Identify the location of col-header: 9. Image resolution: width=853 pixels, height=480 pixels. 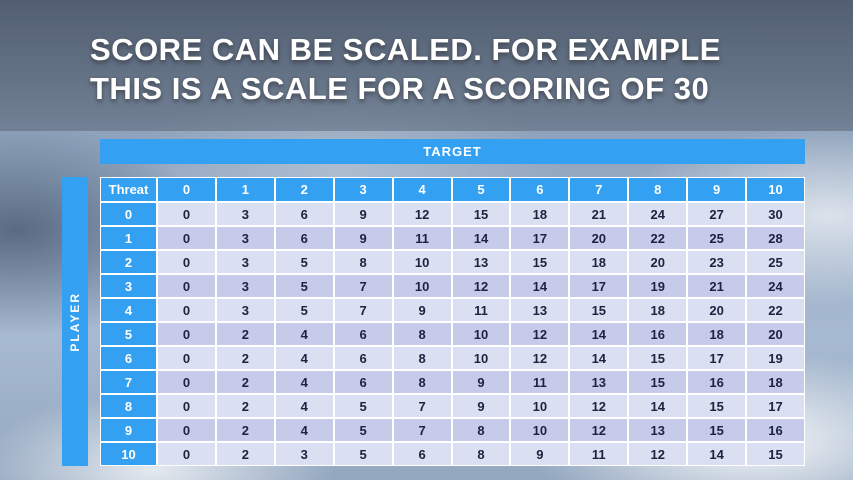
(717, 189).